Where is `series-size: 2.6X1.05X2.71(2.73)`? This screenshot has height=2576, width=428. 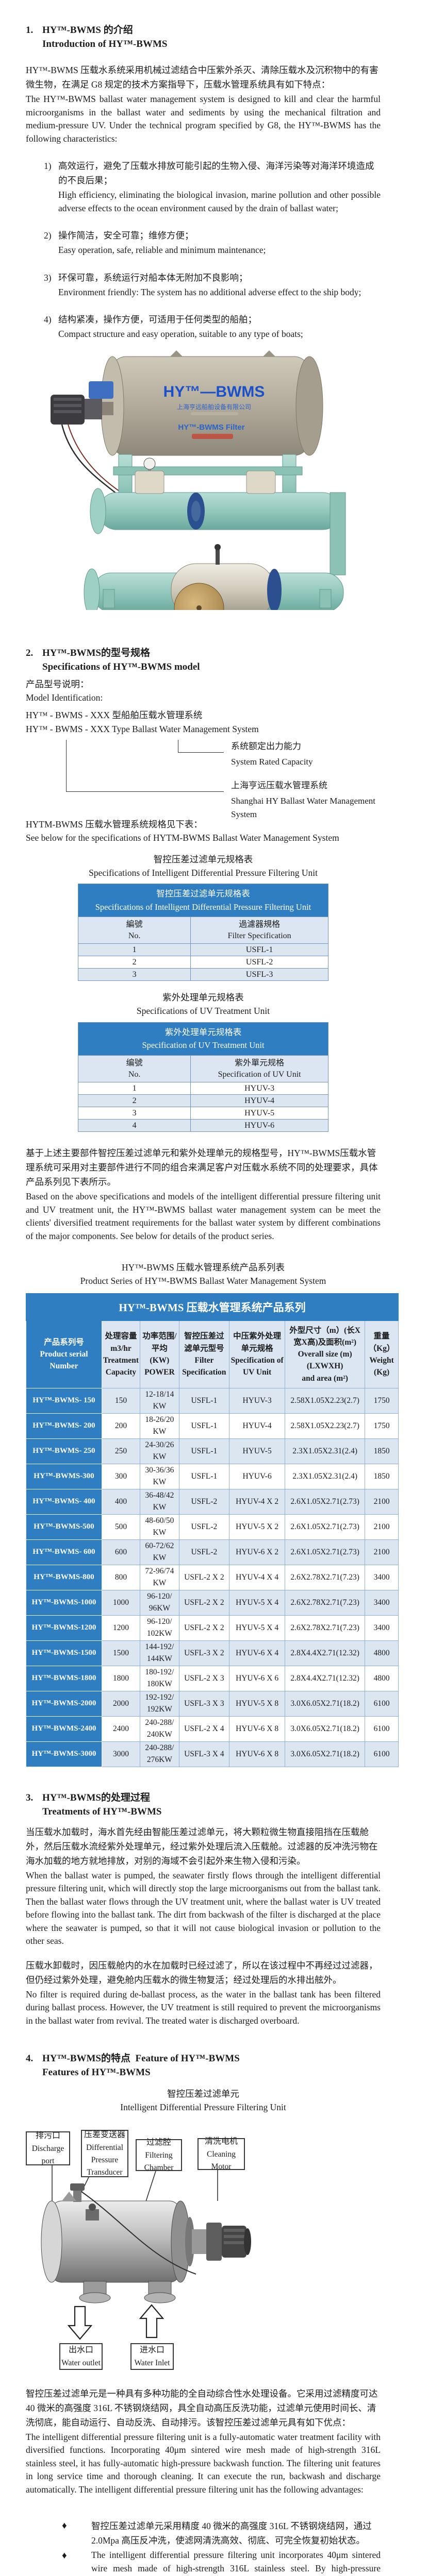
series-size: 2.6X1.05X2.71(2.73) is located at coordinates (325, 1552).